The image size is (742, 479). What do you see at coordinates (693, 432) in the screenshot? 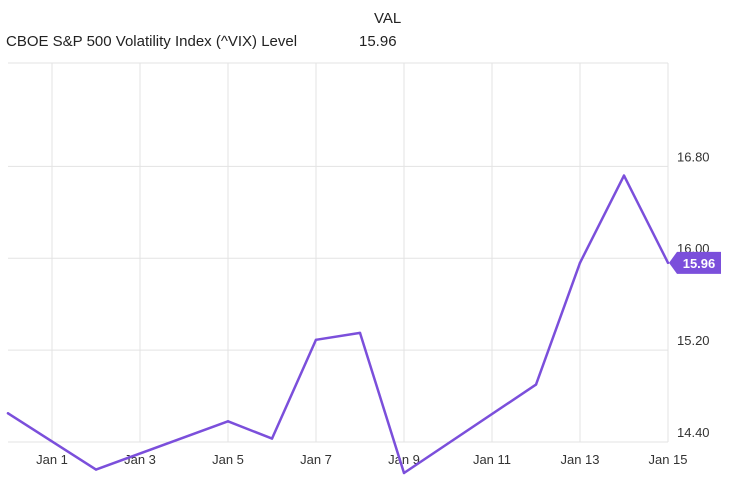
I see `y-tick-label: 14.40` at bounding box center [693, 432].